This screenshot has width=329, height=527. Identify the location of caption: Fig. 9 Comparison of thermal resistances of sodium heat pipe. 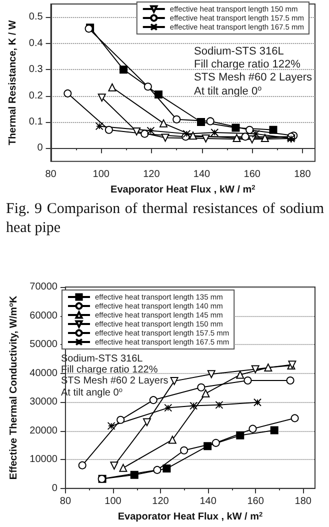
(165, 218).